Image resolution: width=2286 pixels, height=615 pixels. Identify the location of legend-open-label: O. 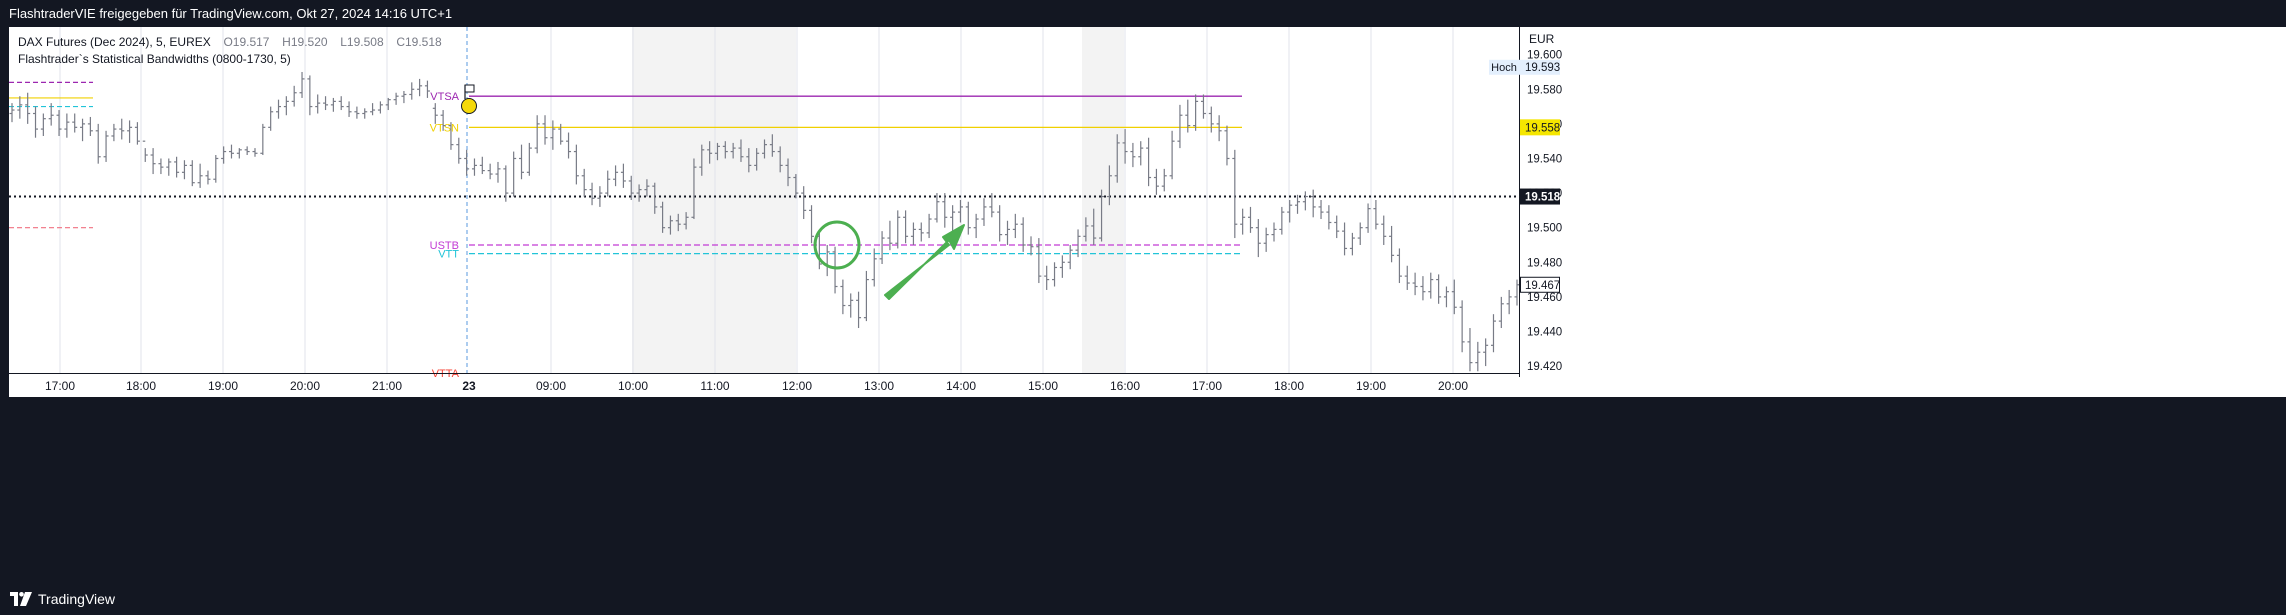
(228, 42).